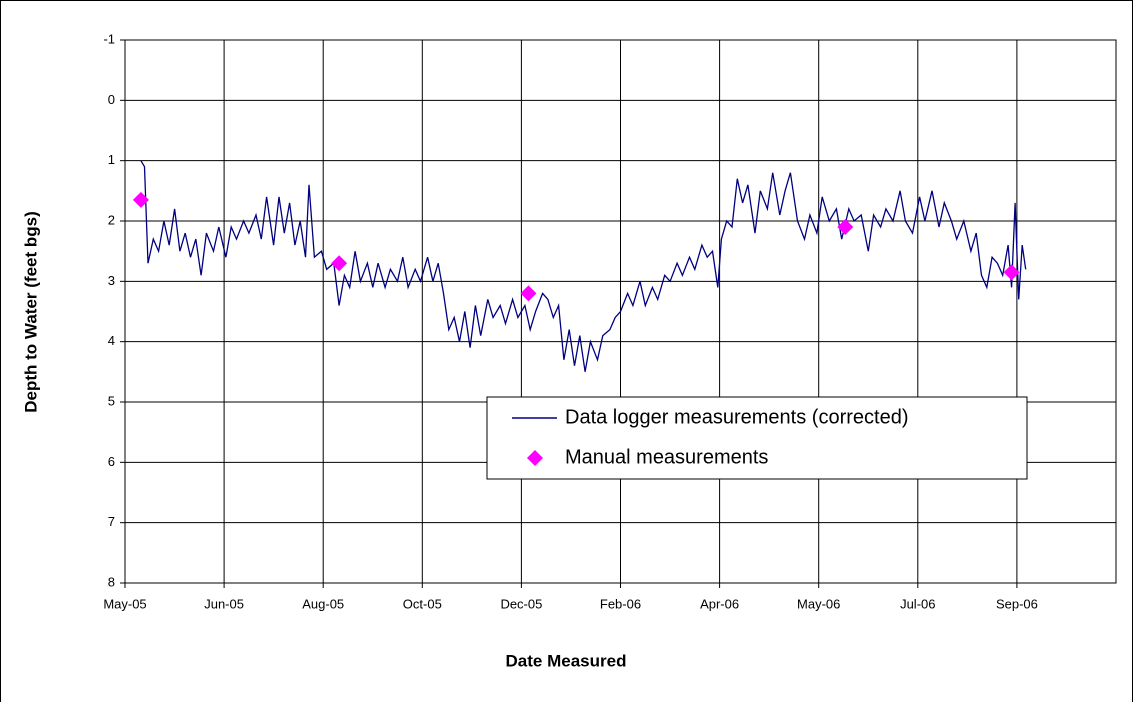  I want to click on y-tick-label: 7, so click(111, 521).